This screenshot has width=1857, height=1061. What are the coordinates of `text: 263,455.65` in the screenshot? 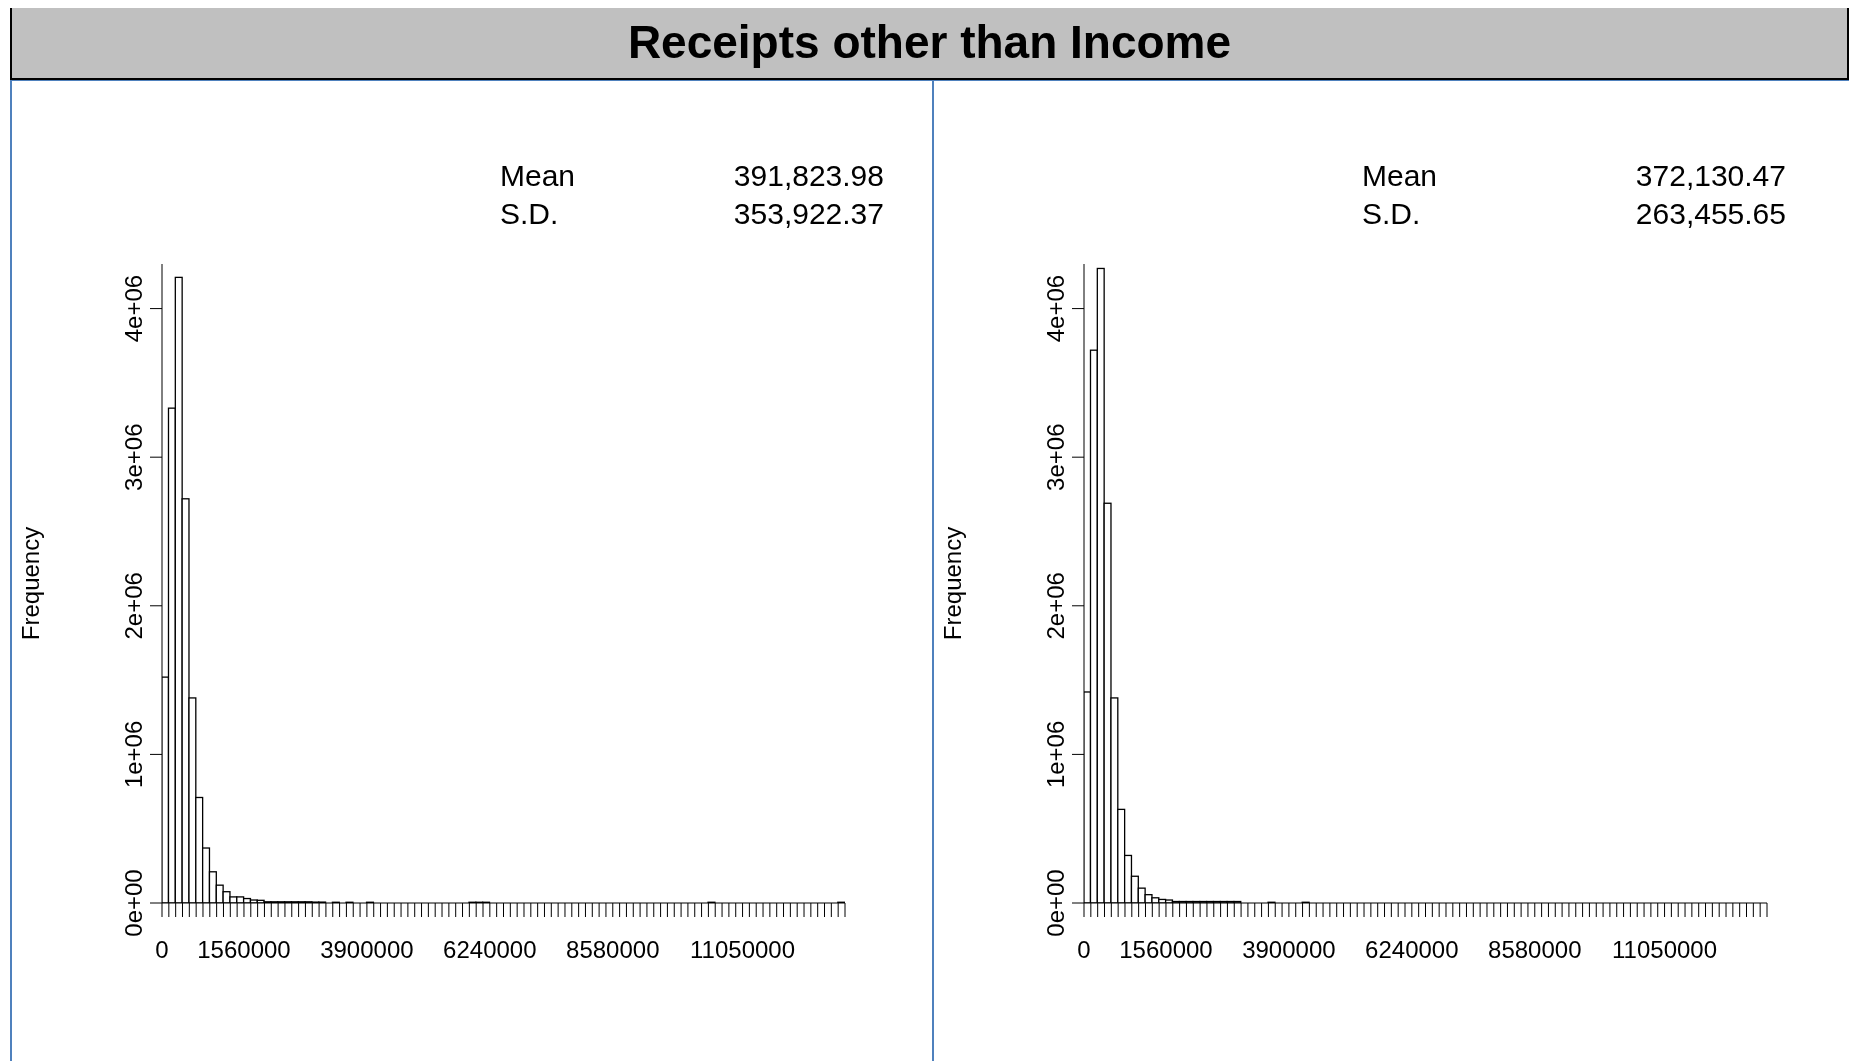 It's located at (1710, 214).